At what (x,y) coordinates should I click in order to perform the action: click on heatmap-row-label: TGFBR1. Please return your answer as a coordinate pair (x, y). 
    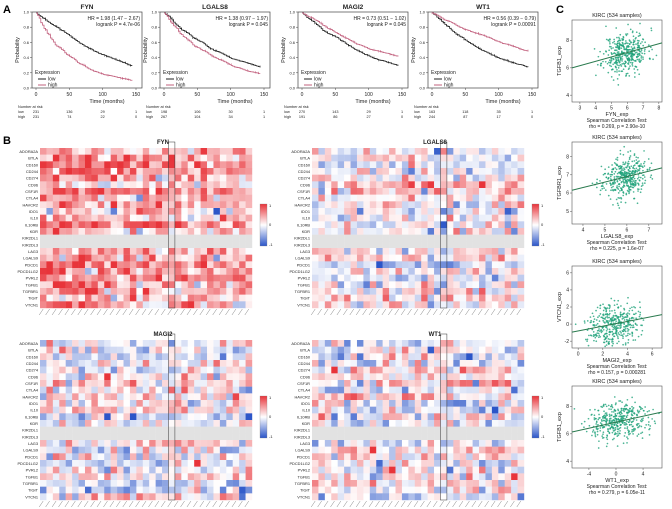
    Looking at the image, I should click on (30, 483).